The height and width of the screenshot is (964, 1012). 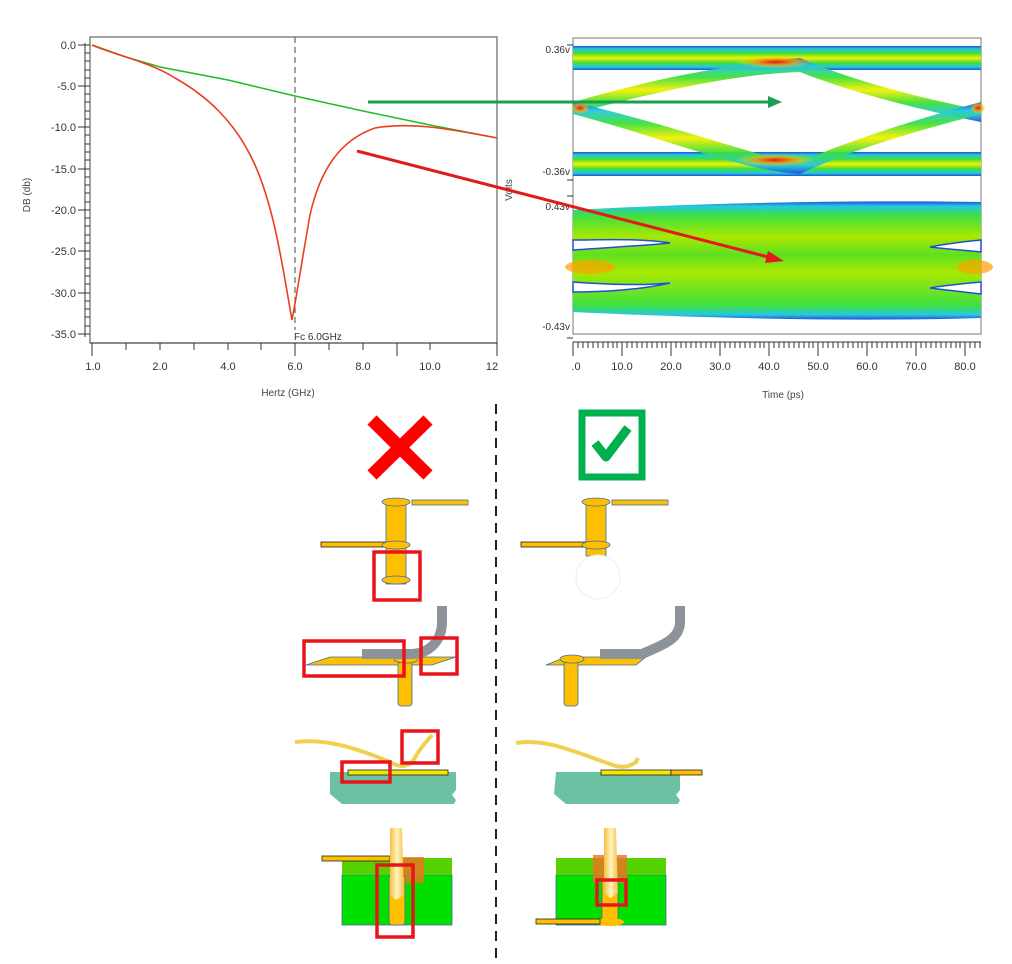 I want to click on y-tick: -15.0, so click(x=63, y=170).